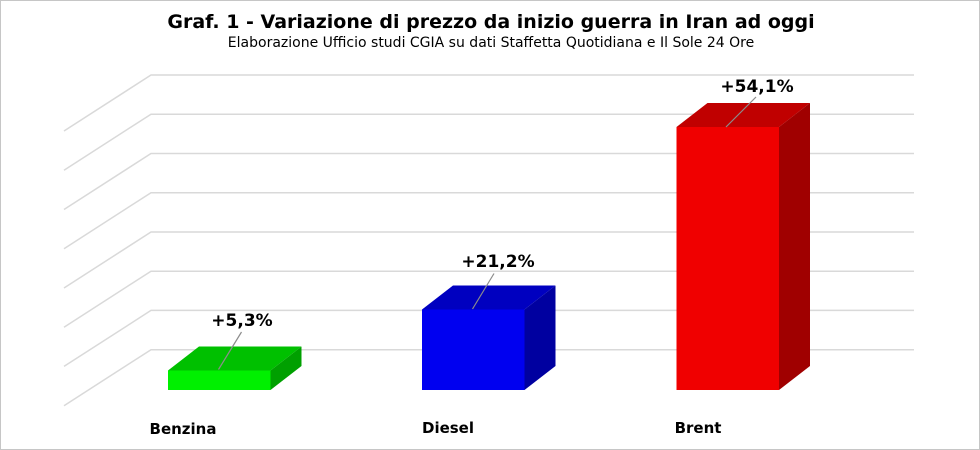 The height and width of the screenshot is (450, 980). What do you see at coordinates (540, 337) in the screenshot?
I see `bar-diesel-side` at bounding box center [540, 337].